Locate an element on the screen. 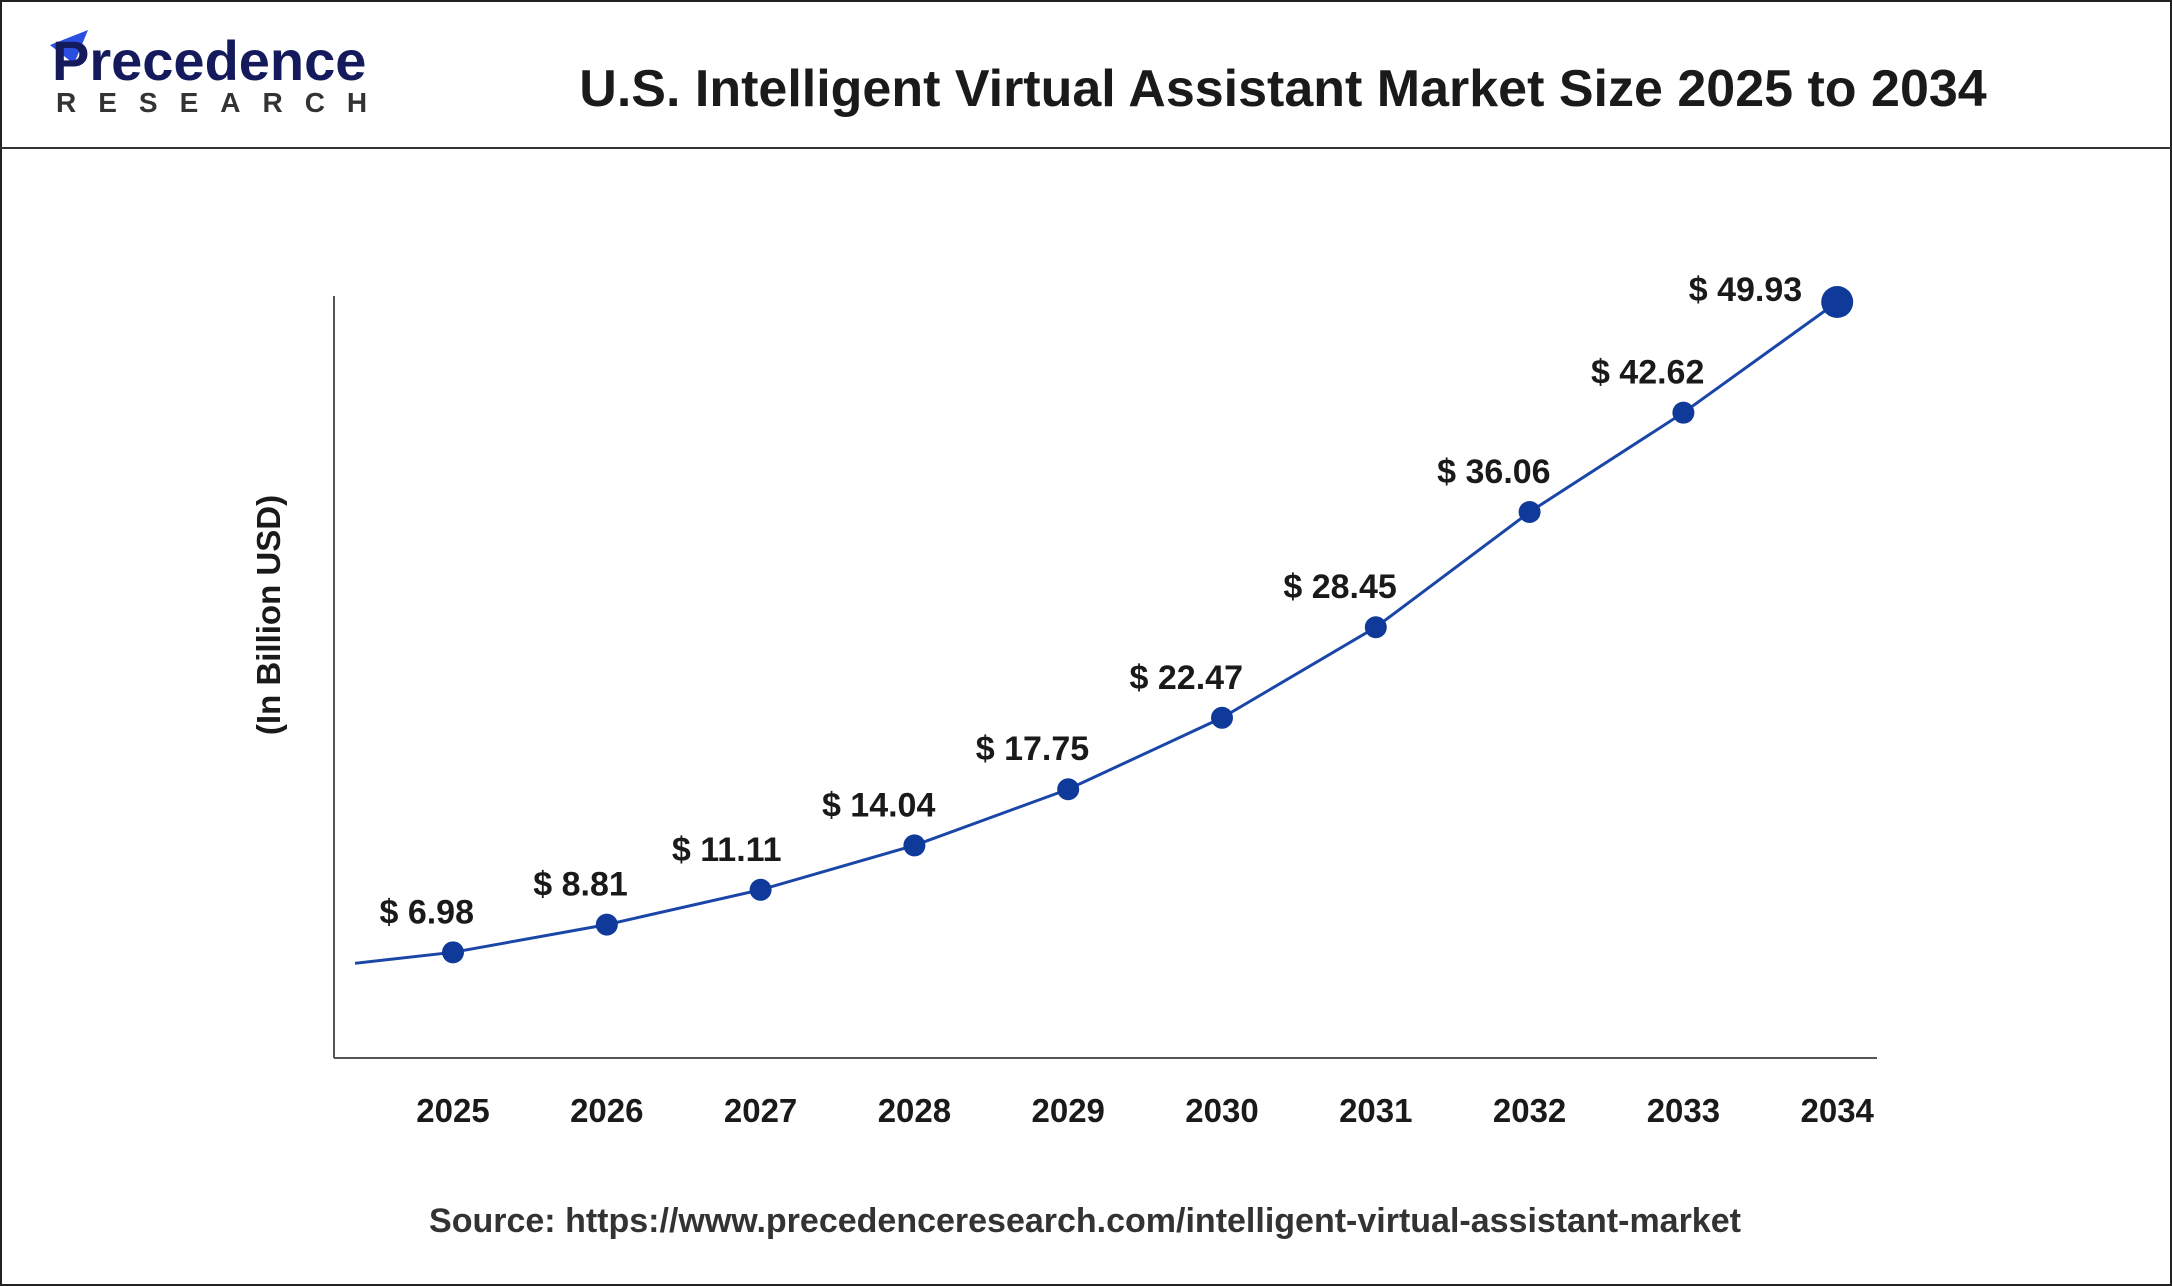 Image resolution: width=2172 pixels, height=1286 pixels. data-label: $ 11.11 is located at coordinates (727, 850).